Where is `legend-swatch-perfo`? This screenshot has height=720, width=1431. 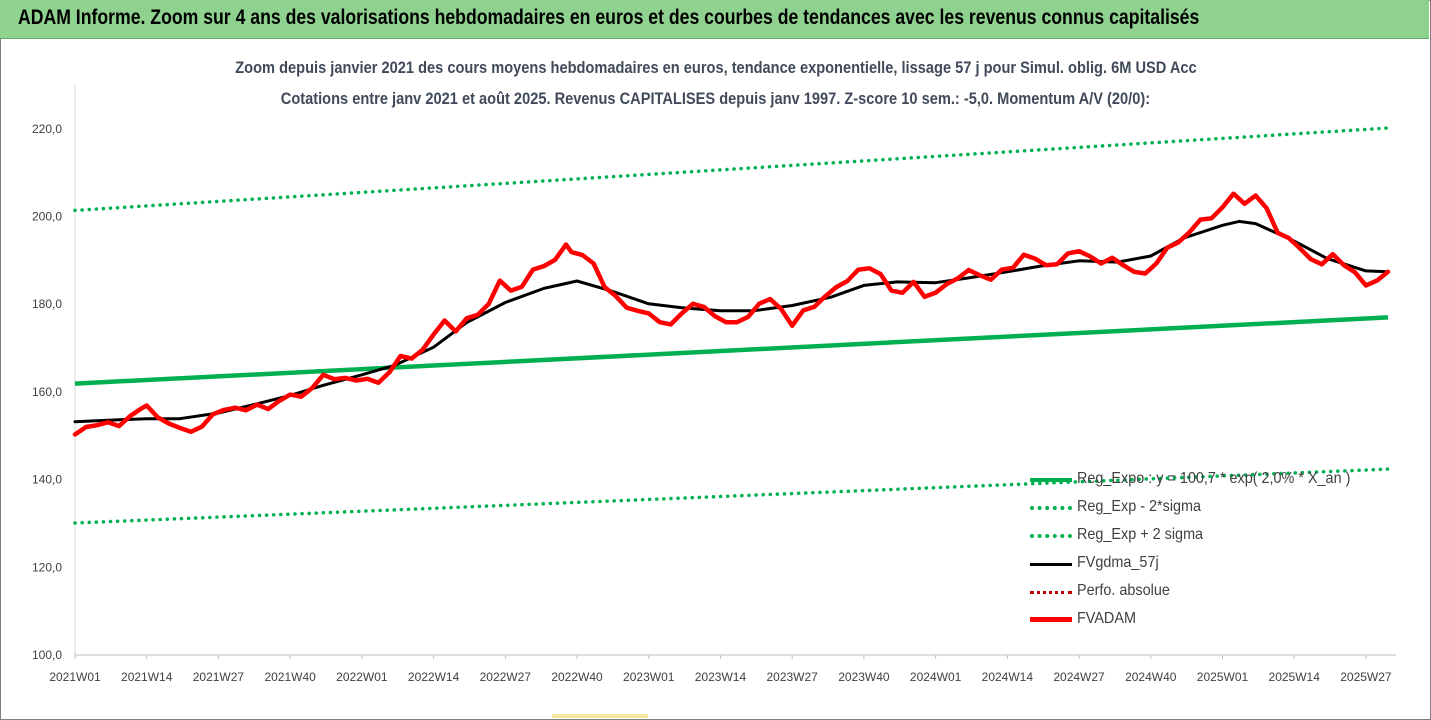 legend-swatch-perfo is located at coordinates (1051, 592).